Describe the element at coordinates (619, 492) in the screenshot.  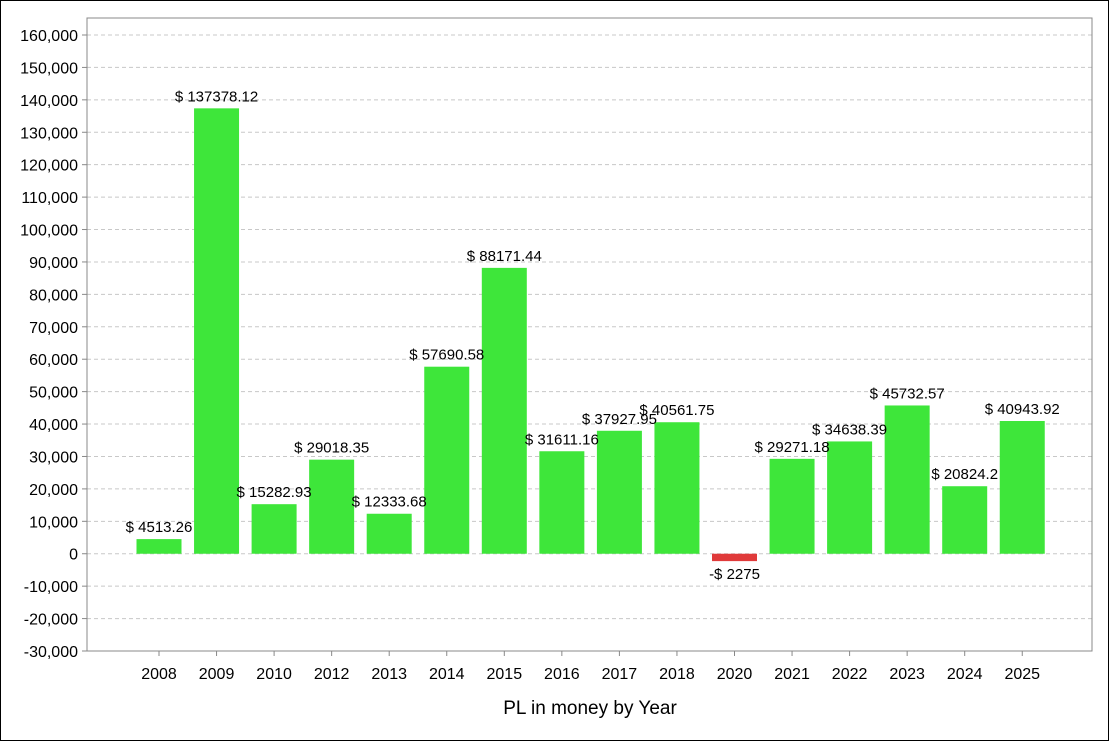
I see `bar-2017` at that location.